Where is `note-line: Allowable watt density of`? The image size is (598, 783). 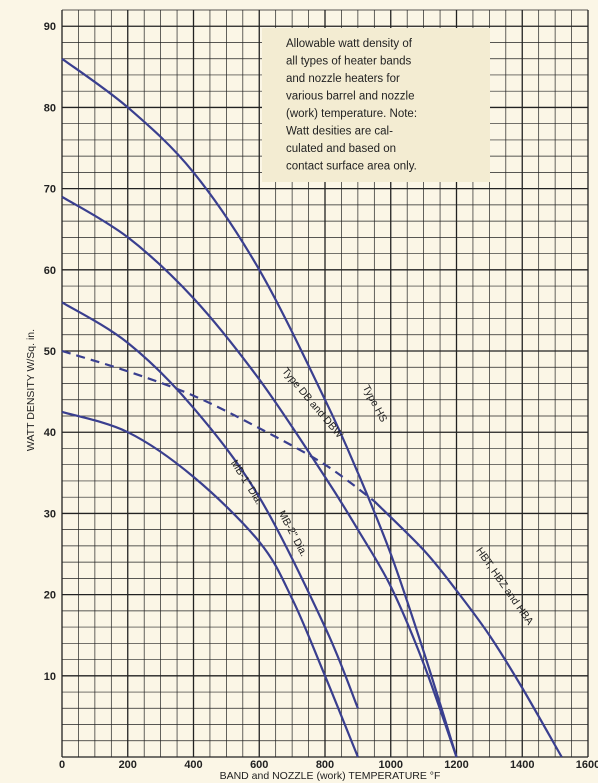
note-line: Allowable watt density of is located at coordinates (349, 44).